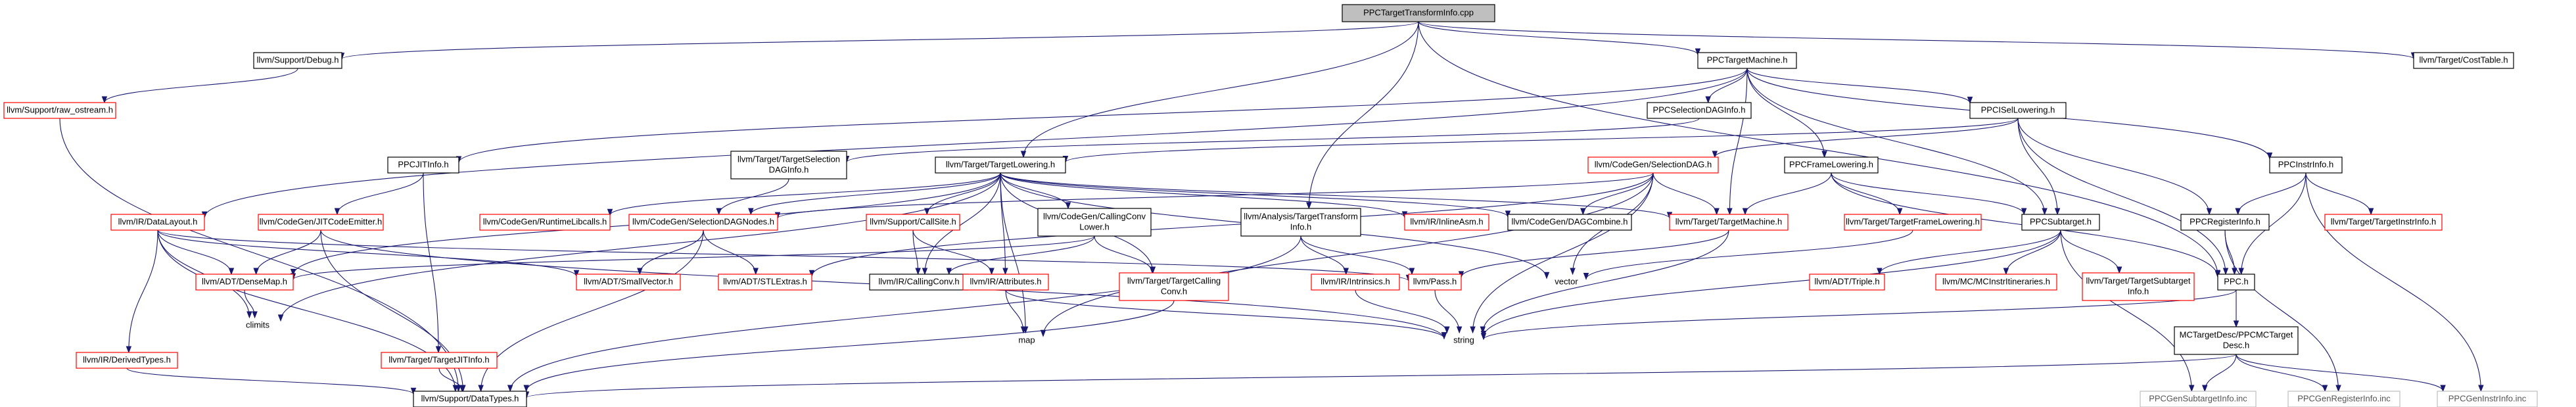 This screenshot has height=407, width=2576. I want to click on node-root: PPCTargetTransformInfo.cpp, so click(1418, 13).